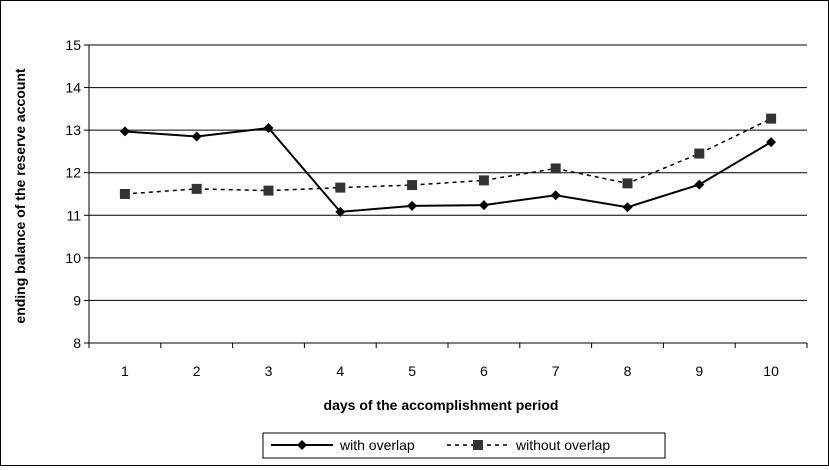  What do you see at coordinates (77, 343) in the screenshot?
I see `y-tick-label: 8` at bounding box center [77, 343].